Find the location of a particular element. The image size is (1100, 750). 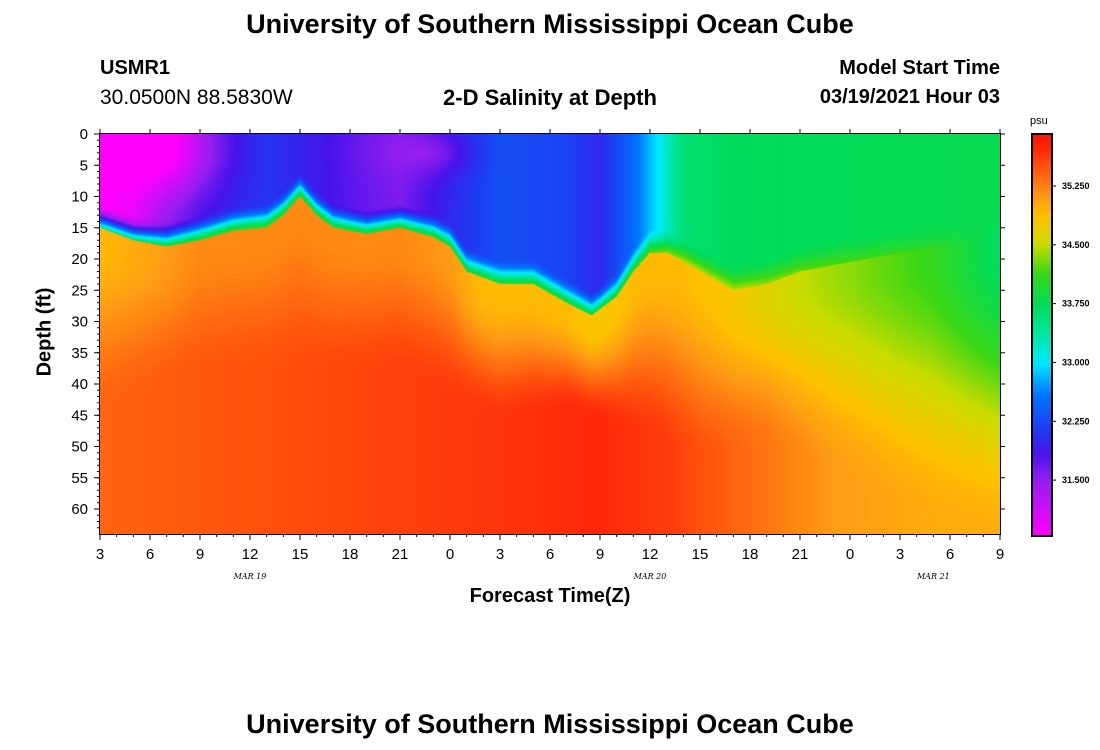

y-axis-label: Depth (ft) is located at coordinates (44, 332).